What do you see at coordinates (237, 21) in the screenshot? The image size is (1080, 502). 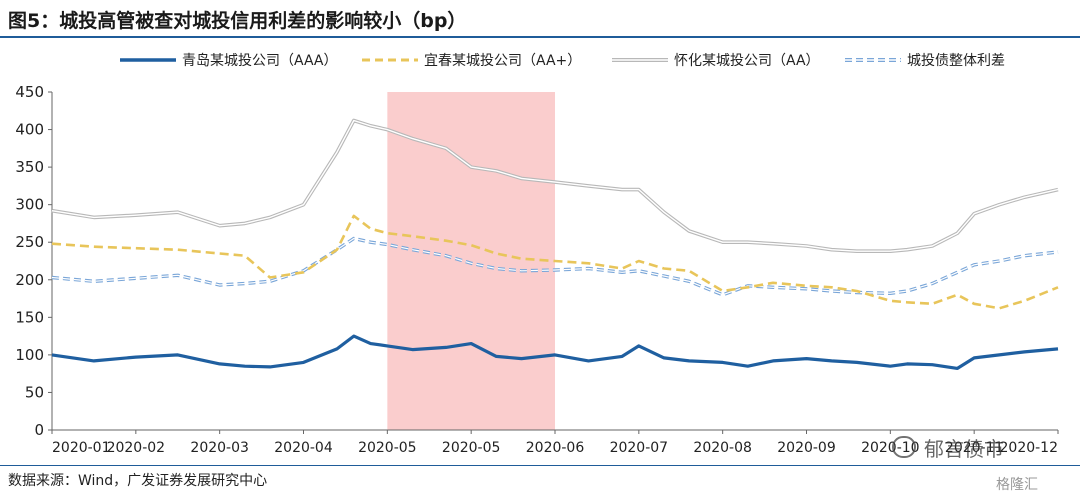 I see `chart-title: 图5：城投高管被查对城投信用利差的影响较小（bp）` at bounding box center [237, 21].